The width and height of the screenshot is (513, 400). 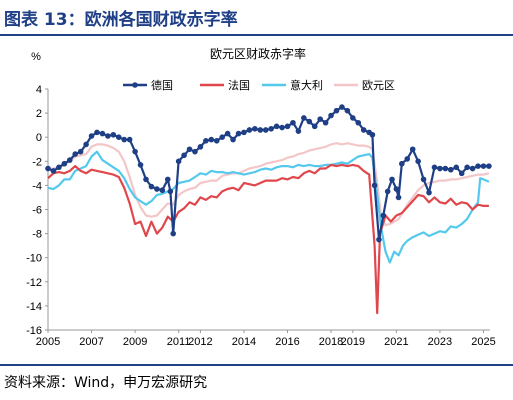 I want to click on x-tick-label: 2025, so click(x=483, y=342).